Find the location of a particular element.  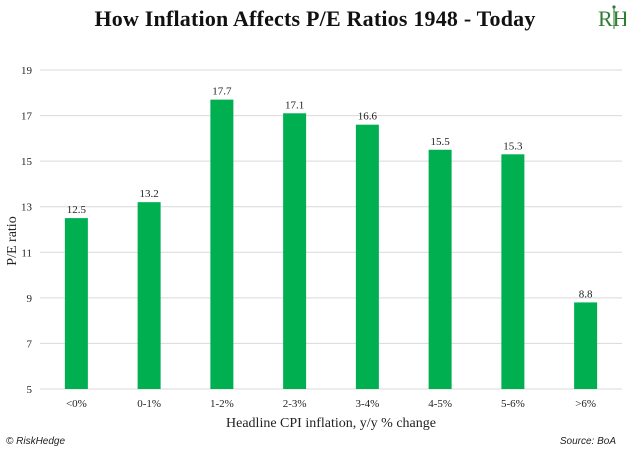

y-tick-label: 17 is located at coordinates (27, 117).